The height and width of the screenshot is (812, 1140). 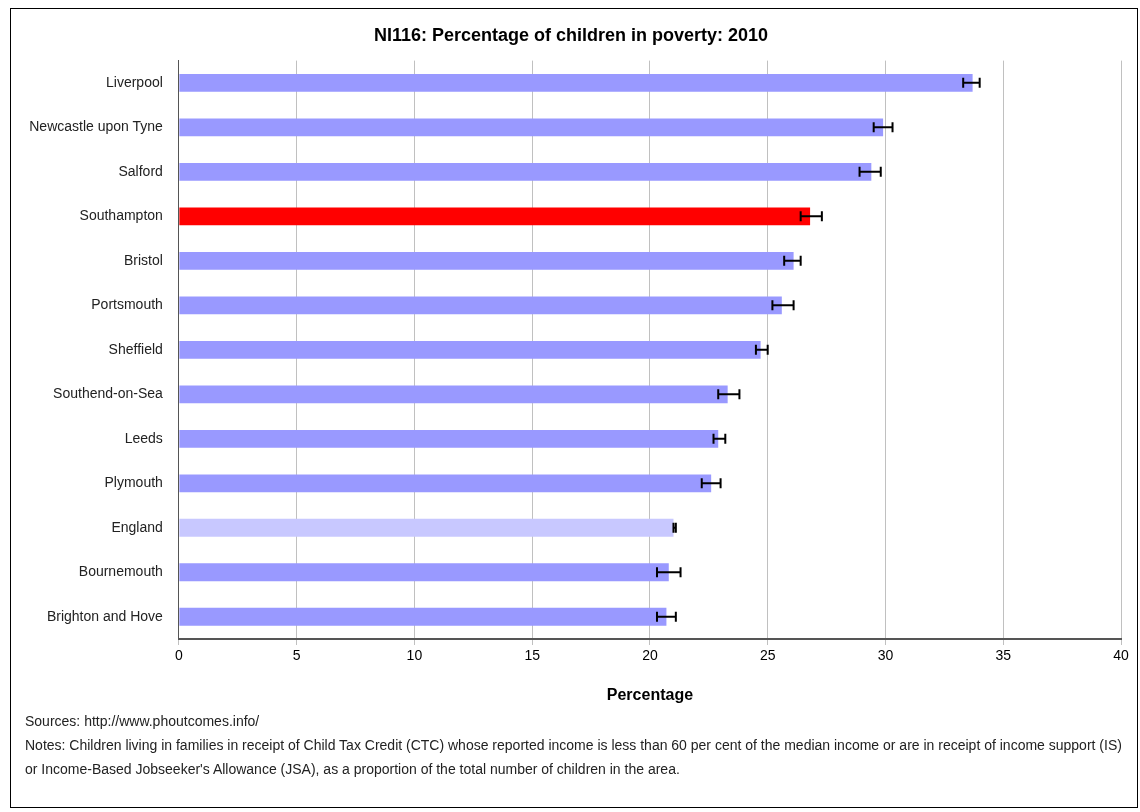 What do you see at coordinates (1003, 655) in the screenshot?
I see `x-tick-label: 35` at bounding box center [1003, 655].